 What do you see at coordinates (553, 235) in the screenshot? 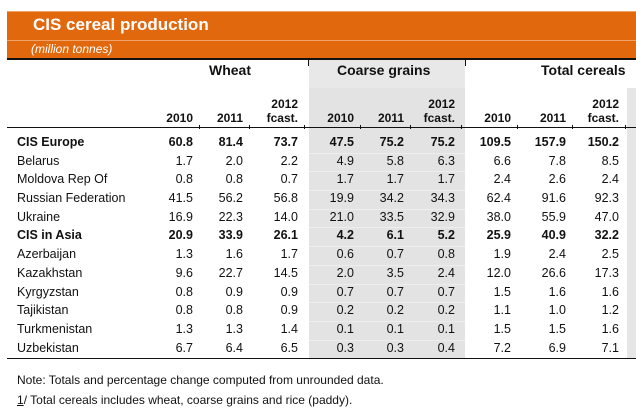
I see `cell-value: 40.9` at bounding box center [553, 235].